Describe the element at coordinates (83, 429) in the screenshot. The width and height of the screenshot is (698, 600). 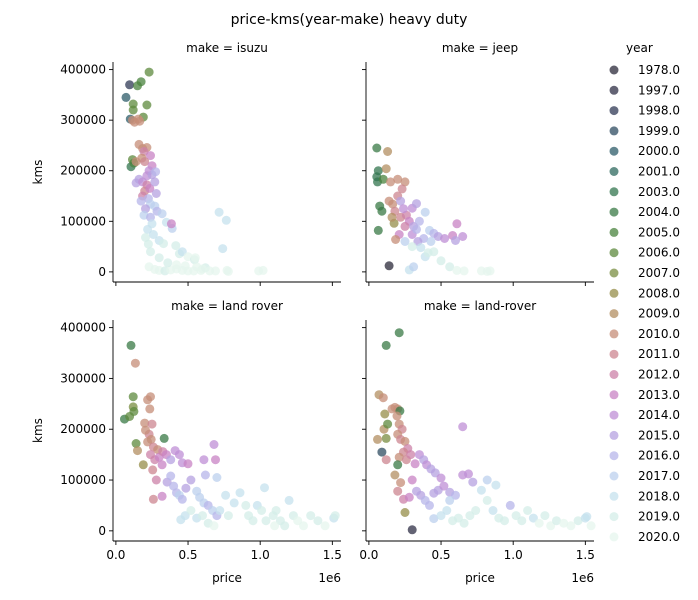
I see `y-tick-label: 200000` at that location.